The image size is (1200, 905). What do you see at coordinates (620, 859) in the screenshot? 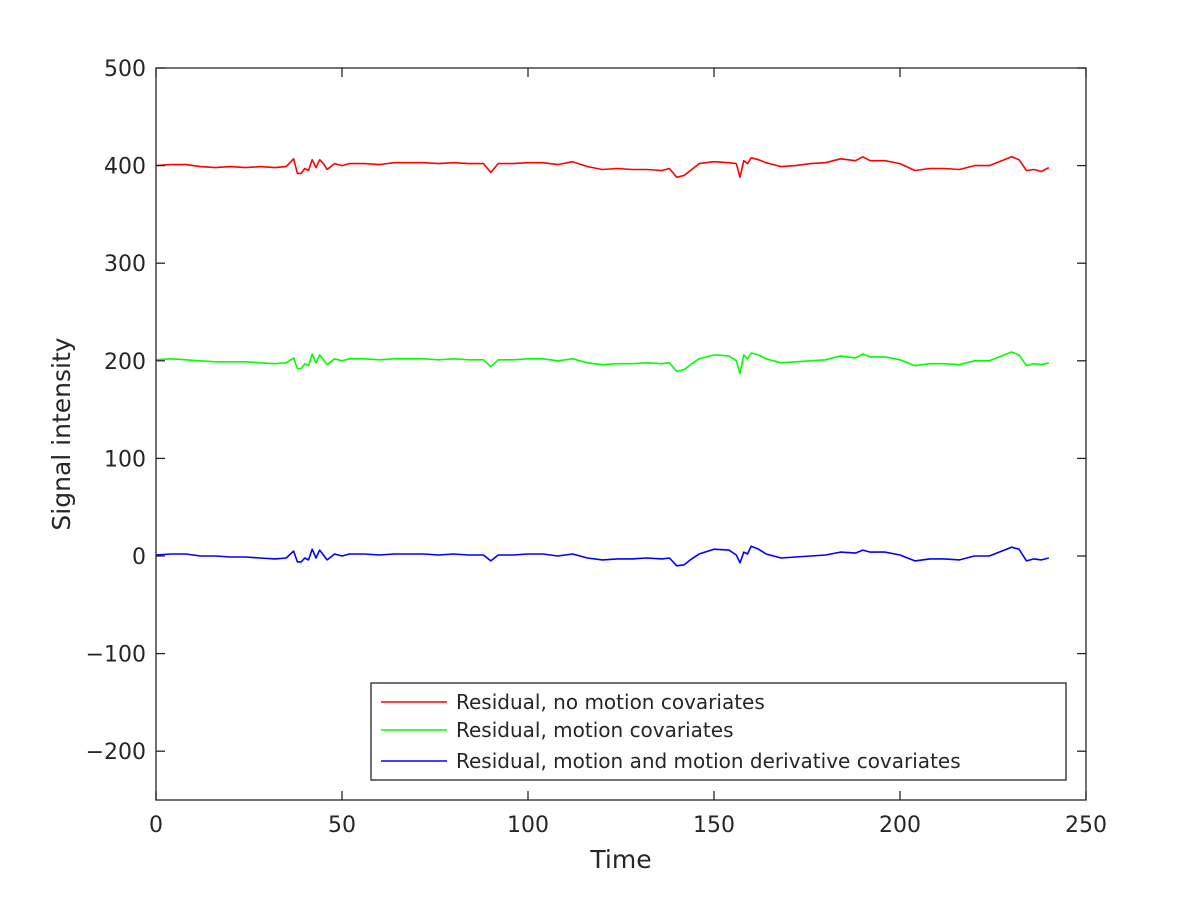
I see `x-axis-title: Time` at bounding box center [620, 859].